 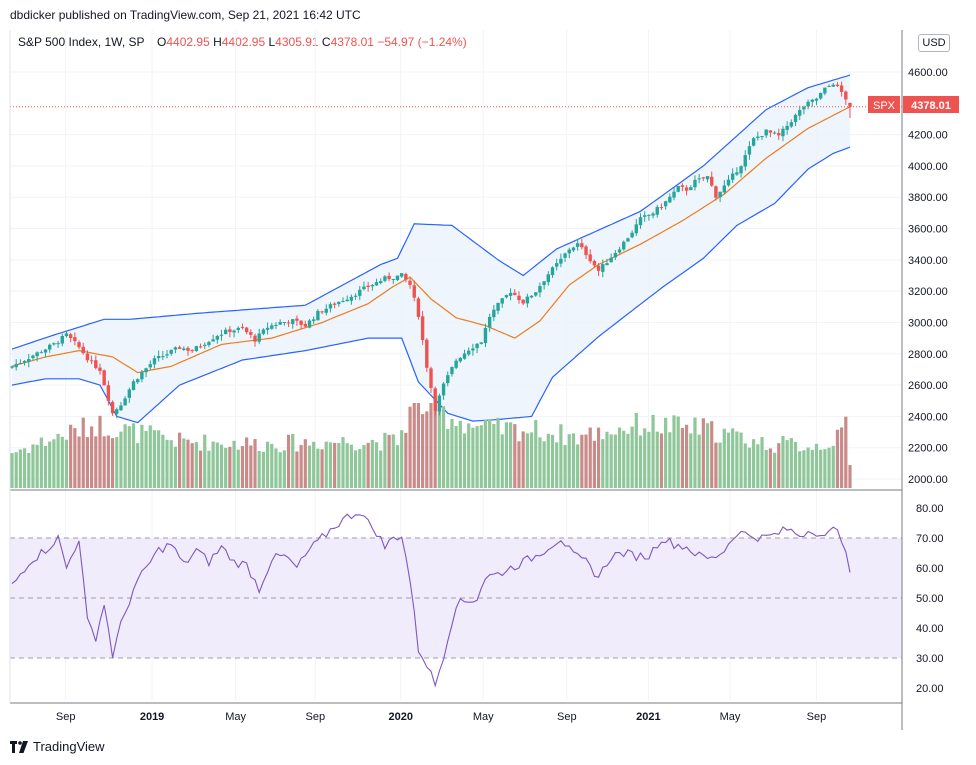 I want to click on time-tick-label: Sep, so click(x=66, y=717).